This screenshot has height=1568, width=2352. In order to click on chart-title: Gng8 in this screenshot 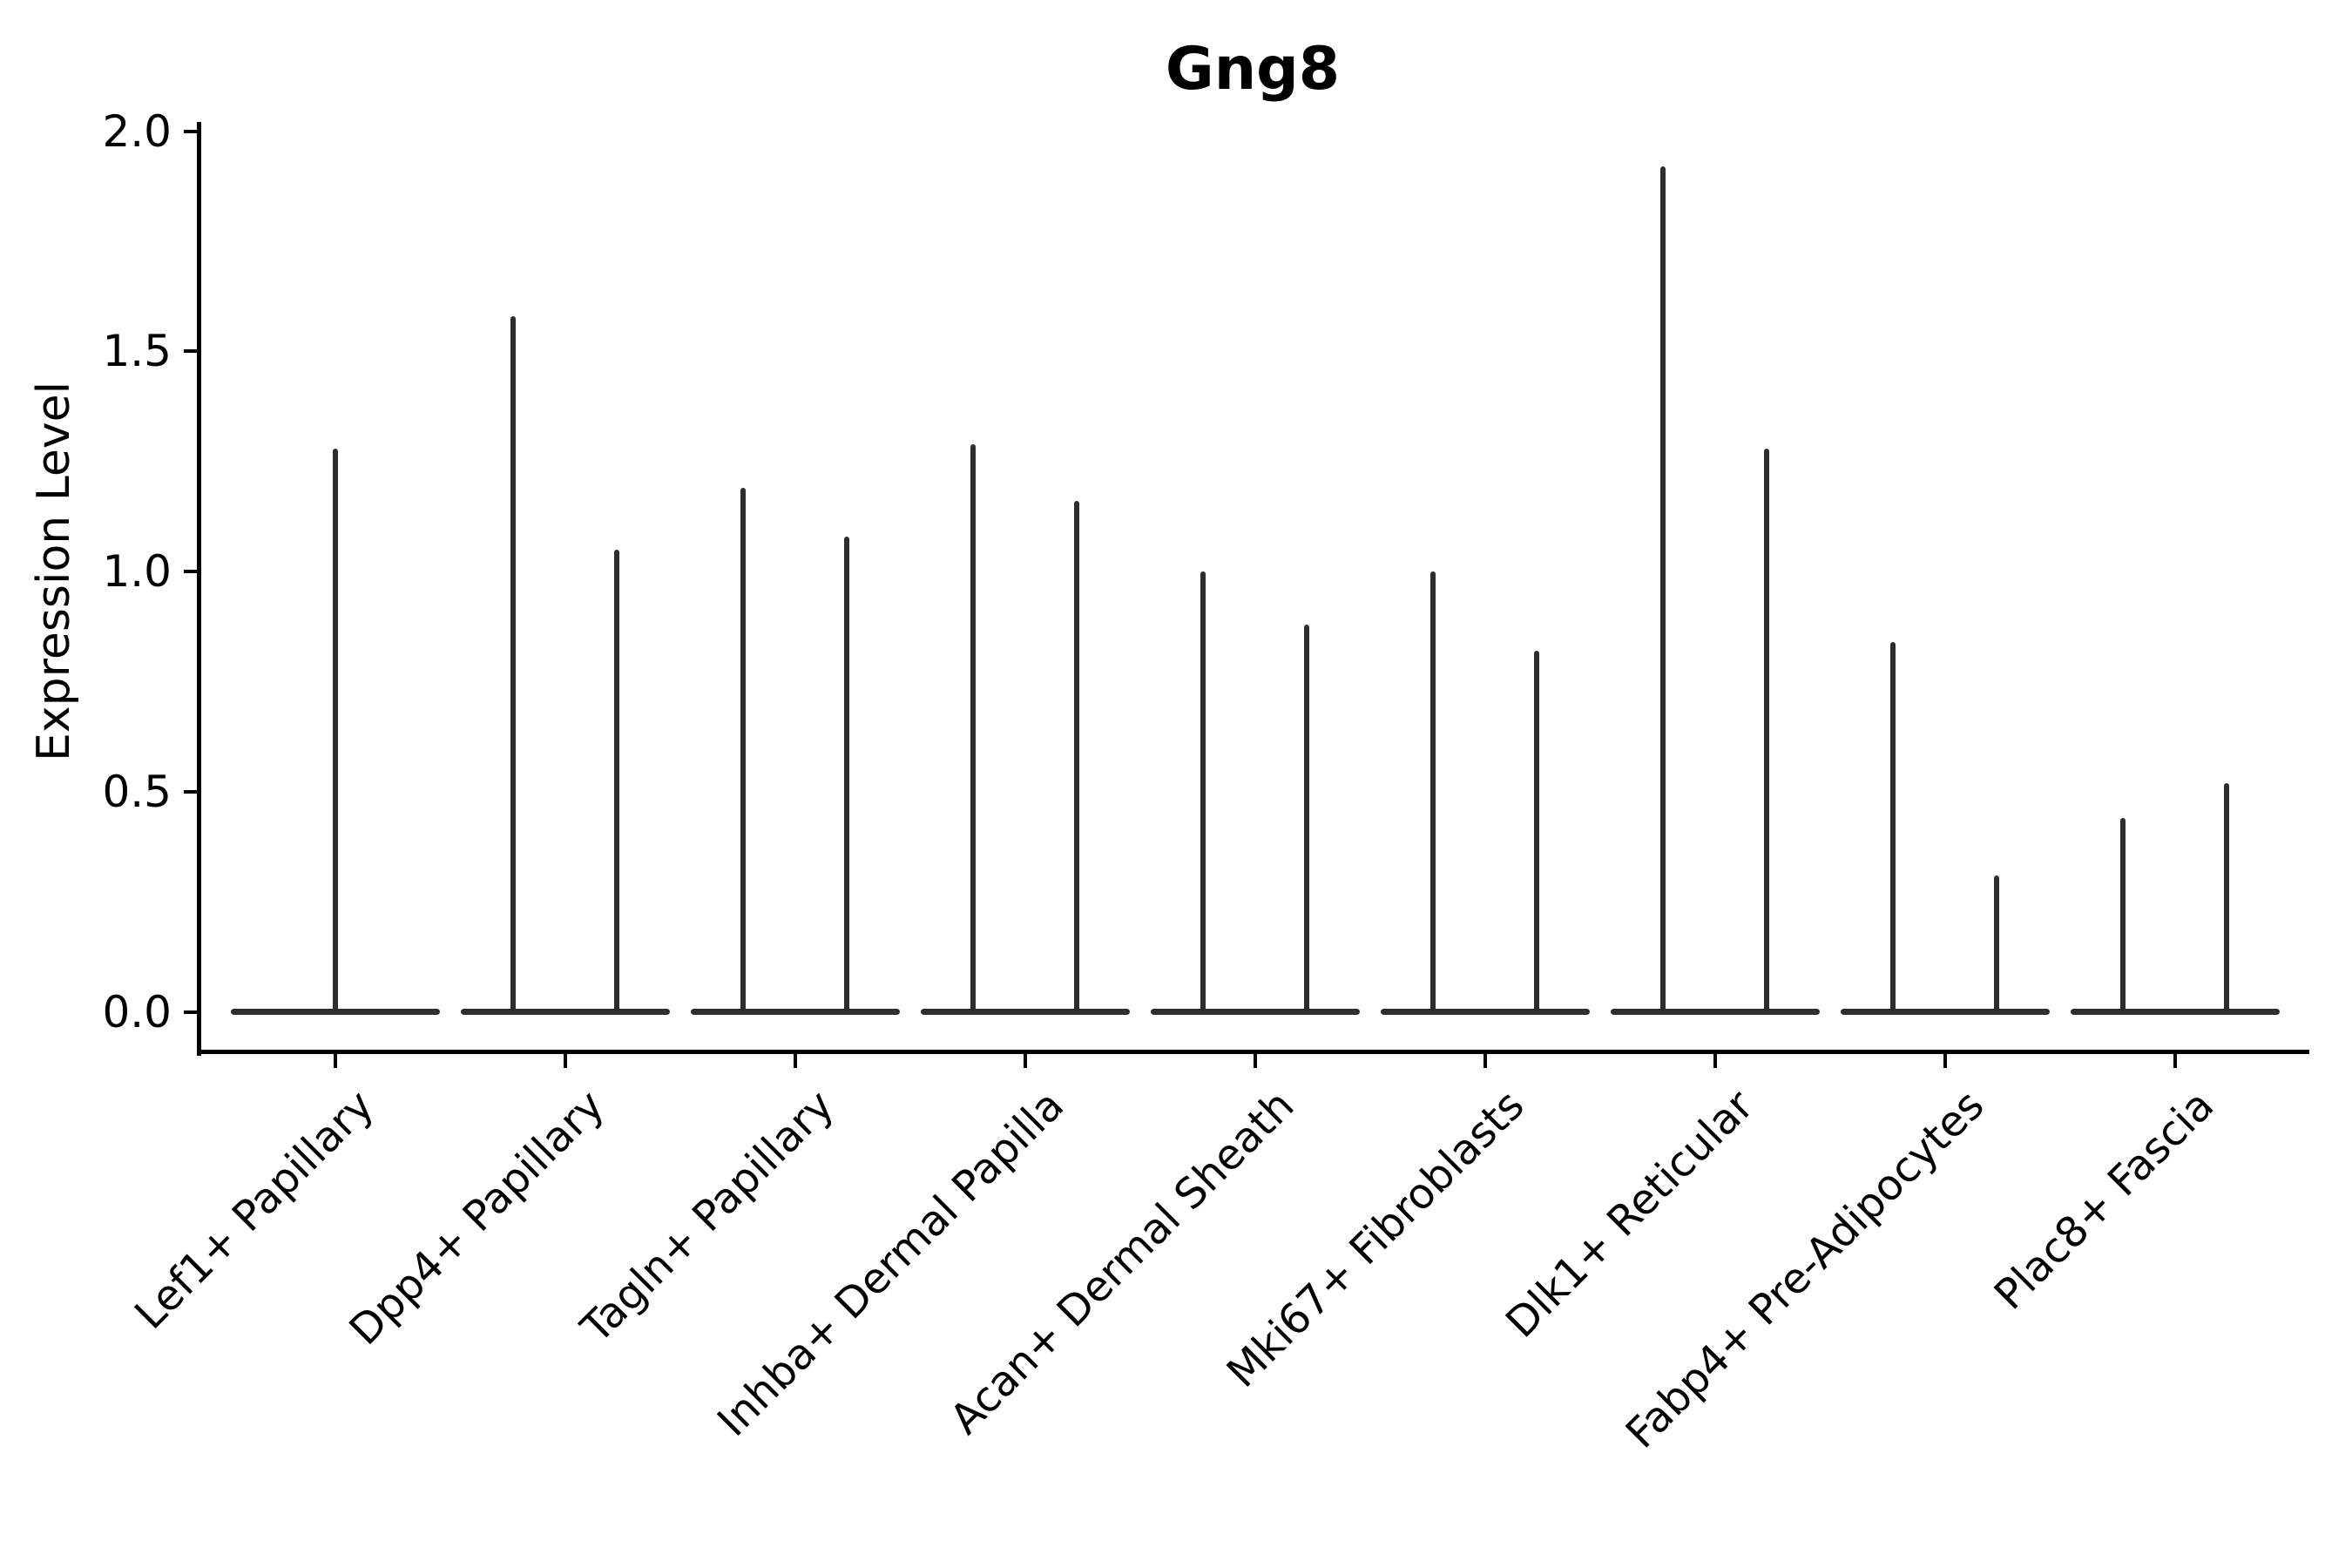, I will do `click(1253, 69)`.